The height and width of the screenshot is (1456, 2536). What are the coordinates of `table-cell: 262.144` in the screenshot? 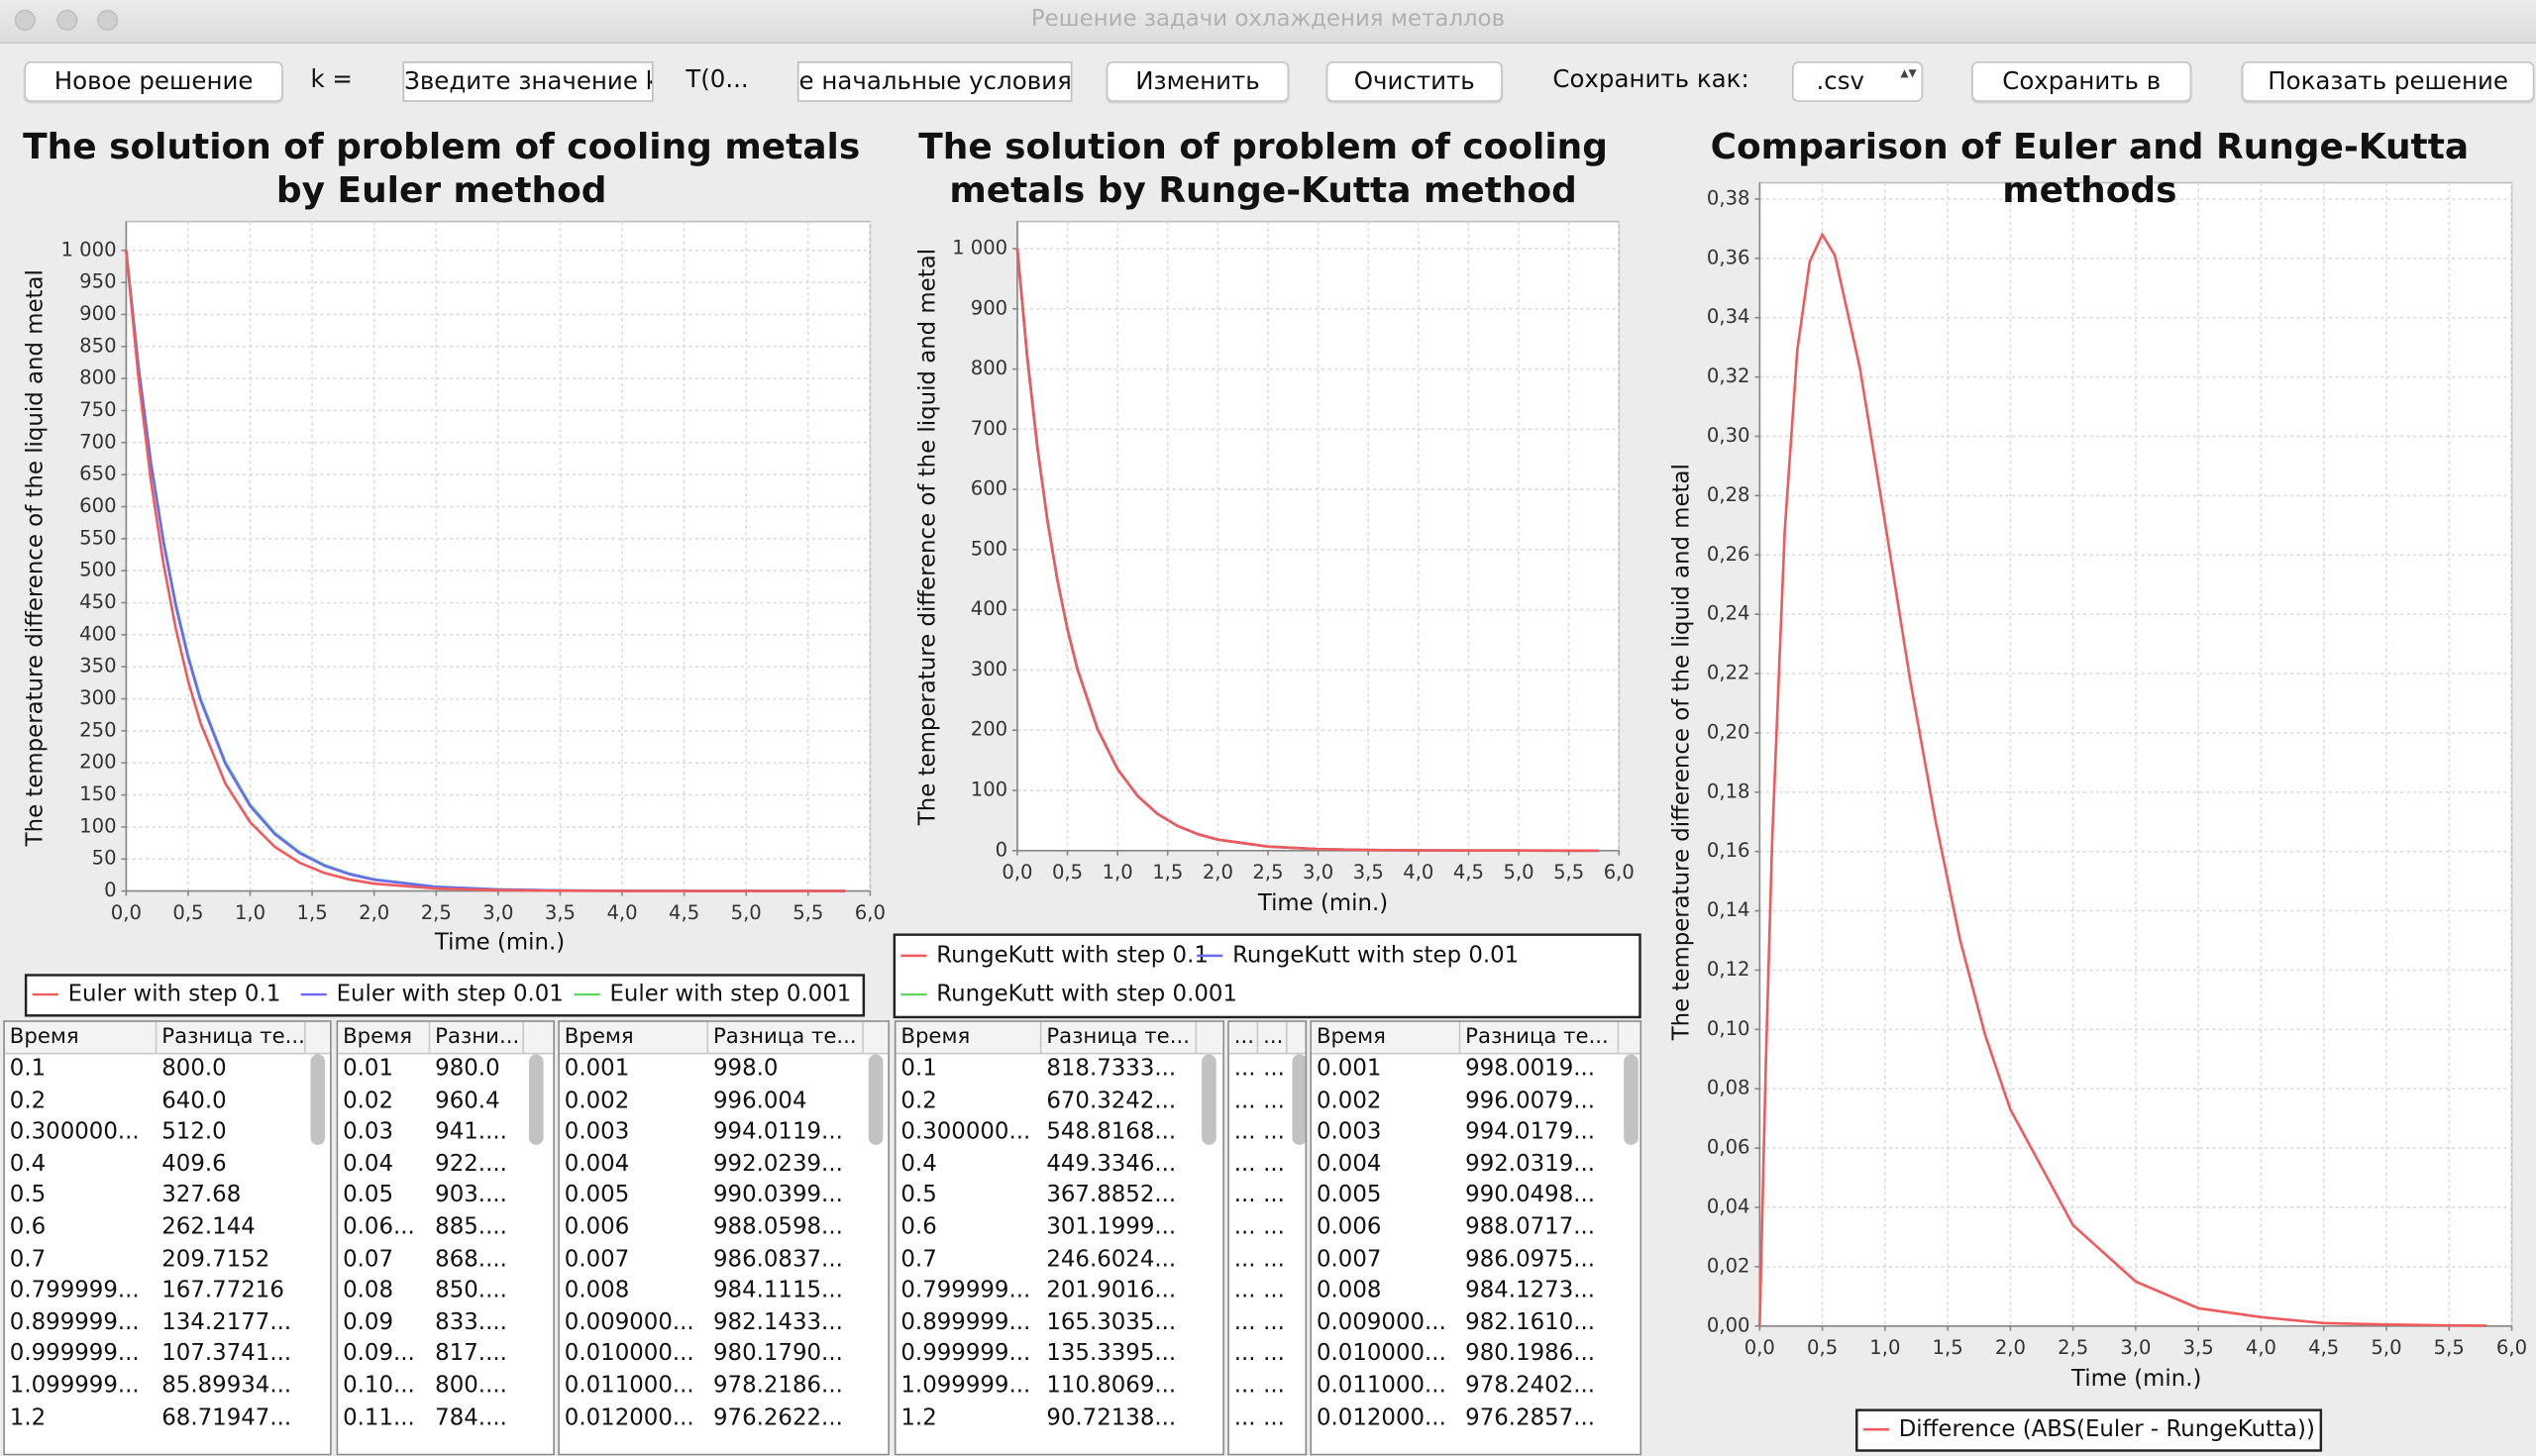 It's located at (208, 1227).